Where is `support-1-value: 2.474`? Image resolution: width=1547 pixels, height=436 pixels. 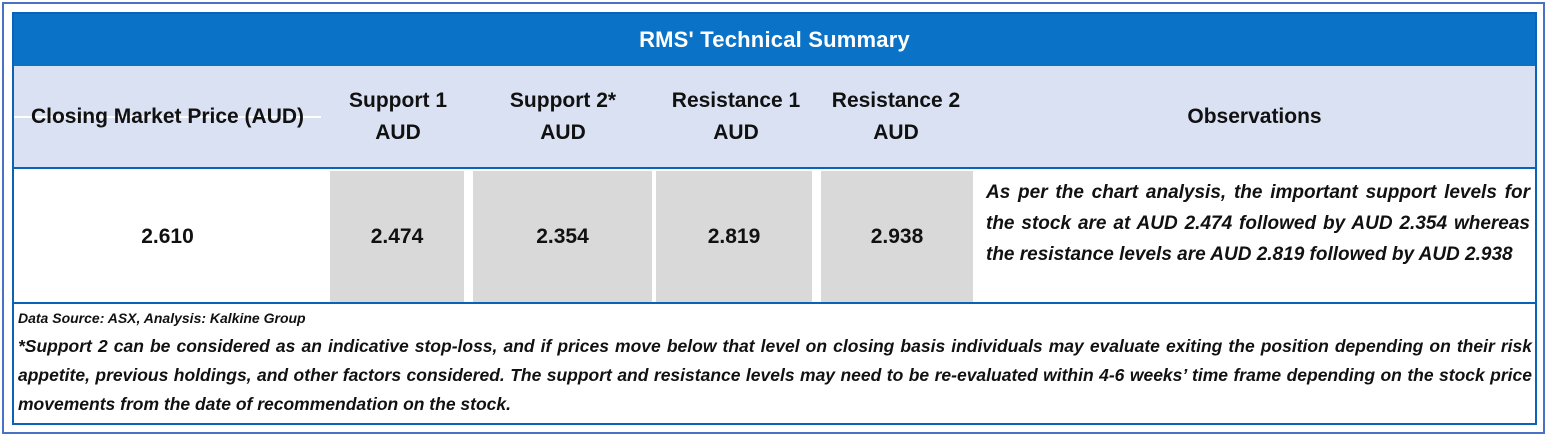 support-1-value: 2.474 is located at coordinates (397, 236).